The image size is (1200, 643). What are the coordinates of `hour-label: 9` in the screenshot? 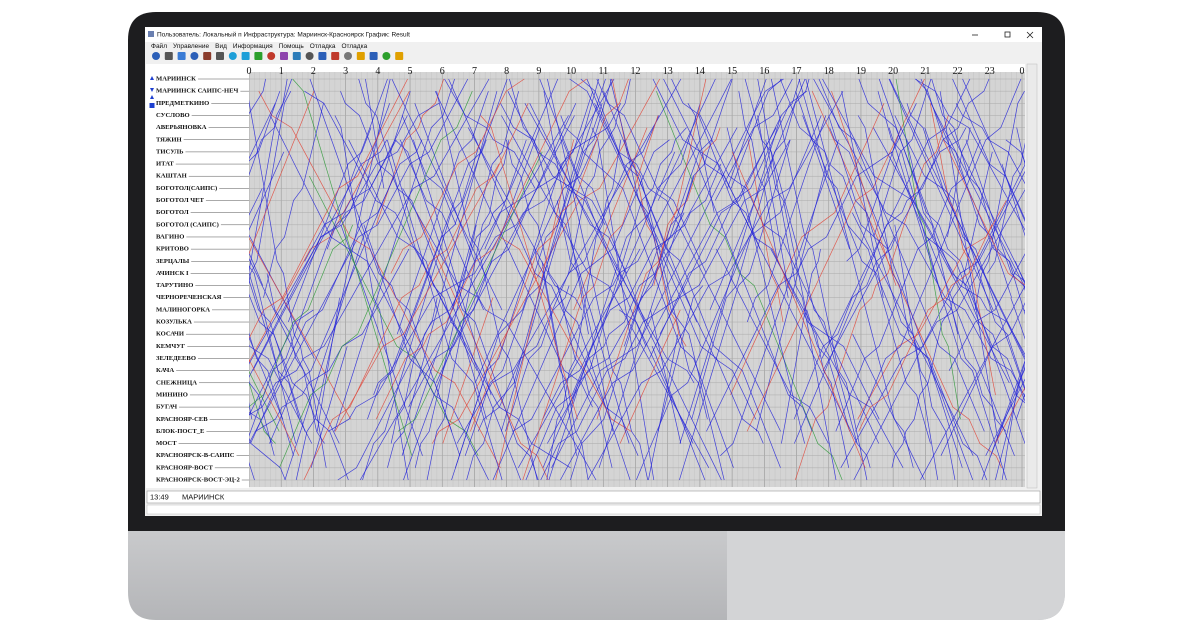 It's located at (538, 71).